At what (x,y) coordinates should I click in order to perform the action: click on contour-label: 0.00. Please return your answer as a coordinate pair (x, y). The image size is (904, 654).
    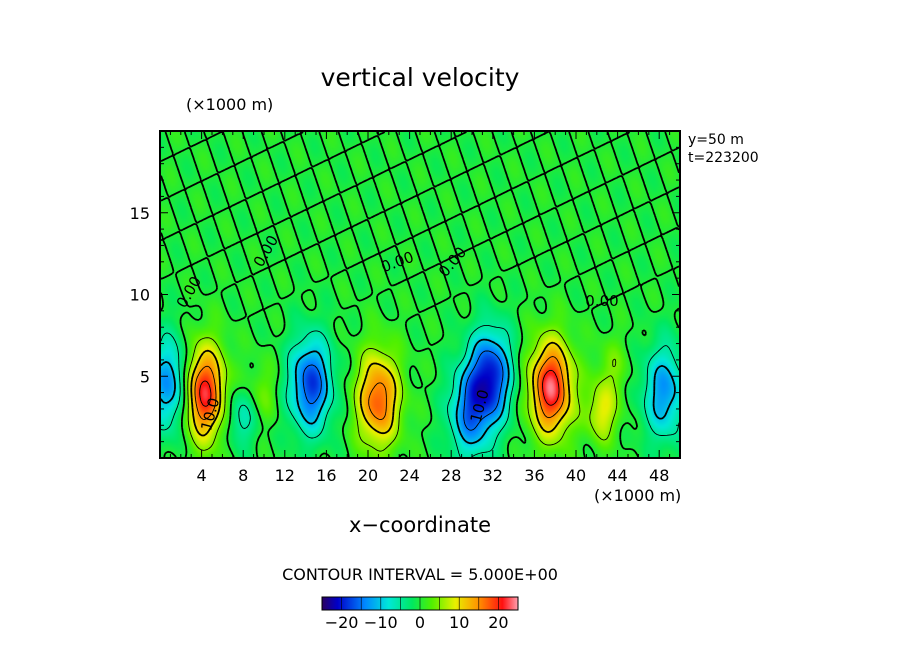
    Looking at the image, I should click on (601, 301).